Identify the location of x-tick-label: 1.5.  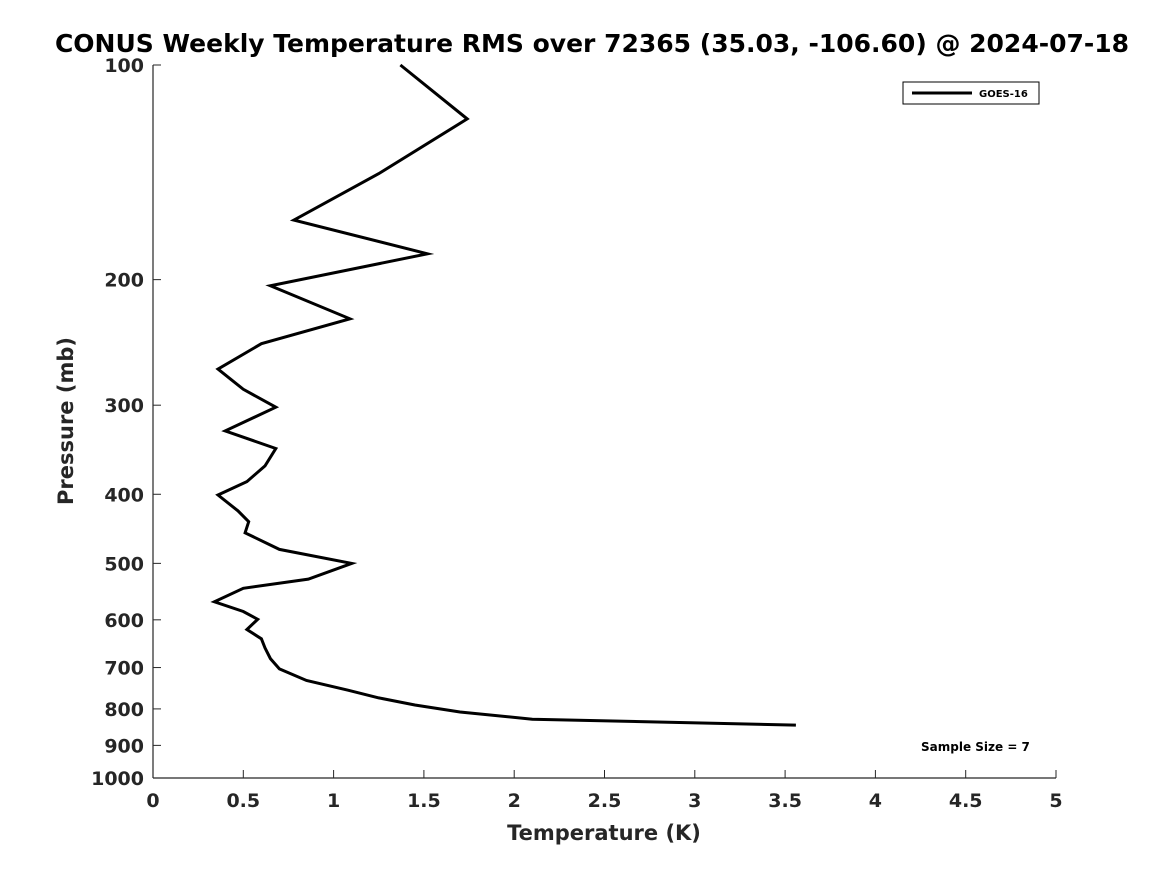
(424, 801).